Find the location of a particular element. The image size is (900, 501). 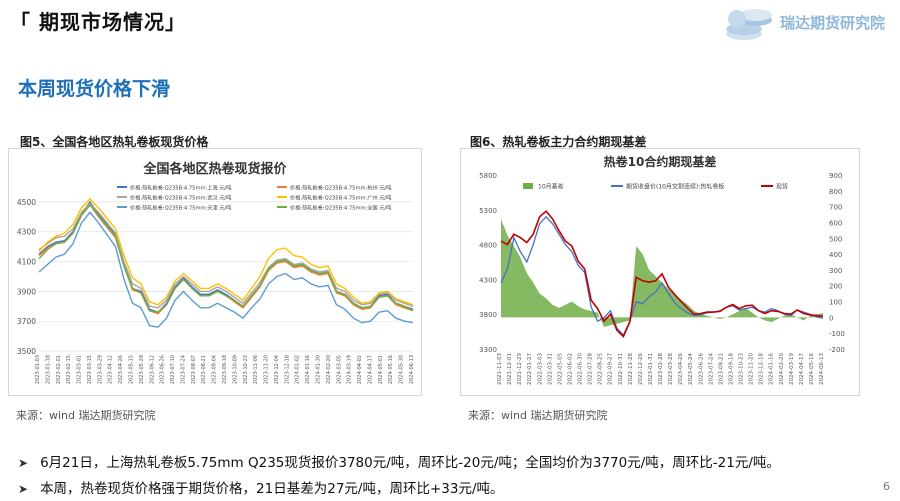

x-tick-label: 2023-01-31 is located at coordinates (651, 369).